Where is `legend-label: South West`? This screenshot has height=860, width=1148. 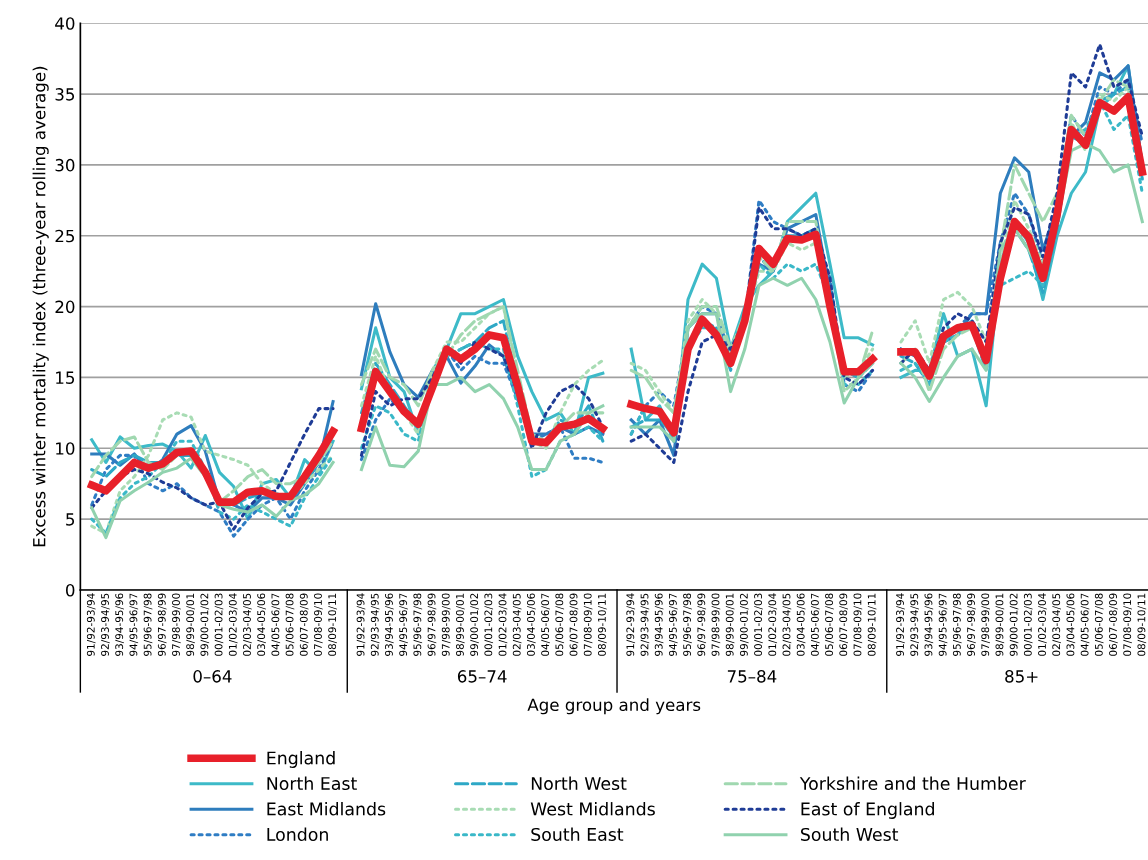
legend-label: South West is located at coordinates (849, 834).